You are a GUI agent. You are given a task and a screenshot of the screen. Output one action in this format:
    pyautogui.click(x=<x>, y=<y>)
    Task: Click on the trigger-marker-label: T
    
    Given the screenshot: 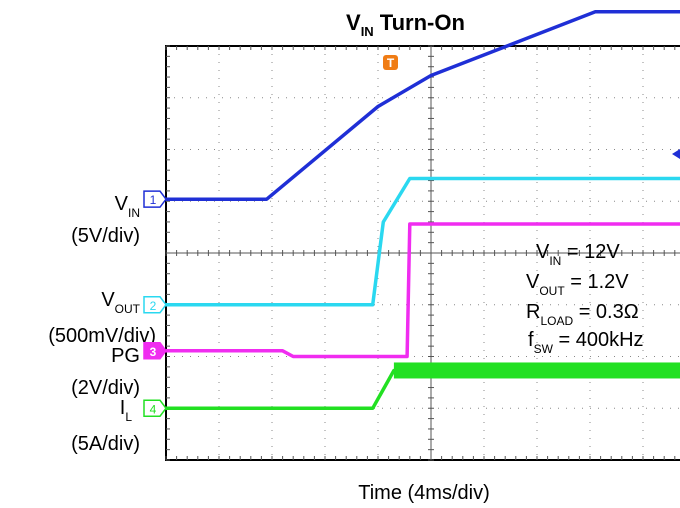 What is the action you would take?
    pyautogui.click(x=391, y=63)
    